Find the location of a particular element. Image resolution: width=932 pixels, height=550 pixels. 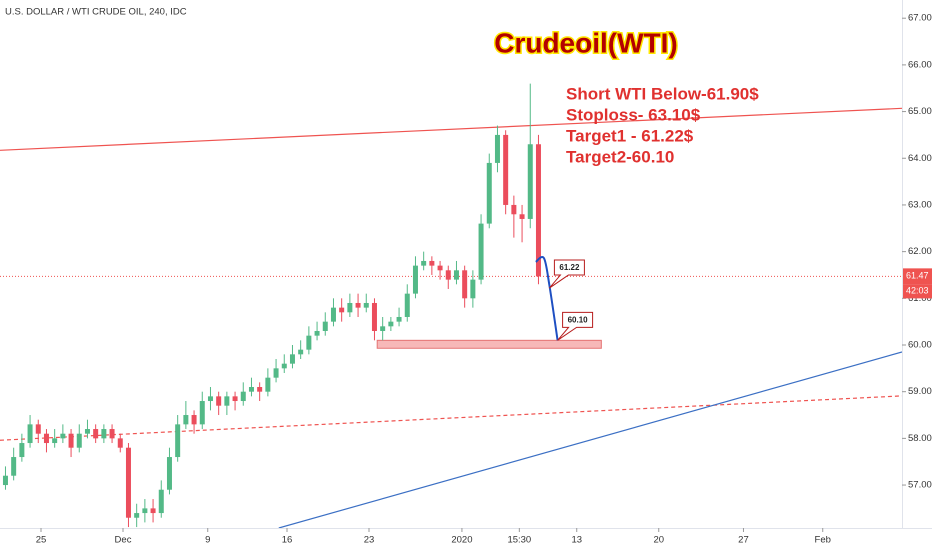

x-tick-label: 16 is located at coordinates (287, 540).